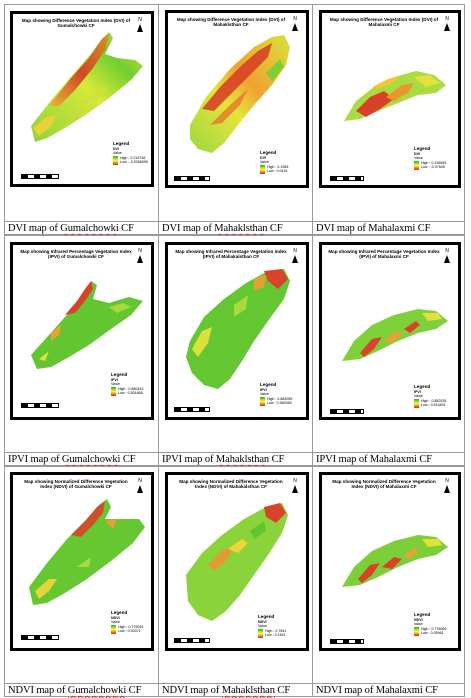 Image resolution: width=471 pixels, height=698 pixels. I want to click on map-caption: IPVI map of Mahaklsthan CF, so click(223, 459).